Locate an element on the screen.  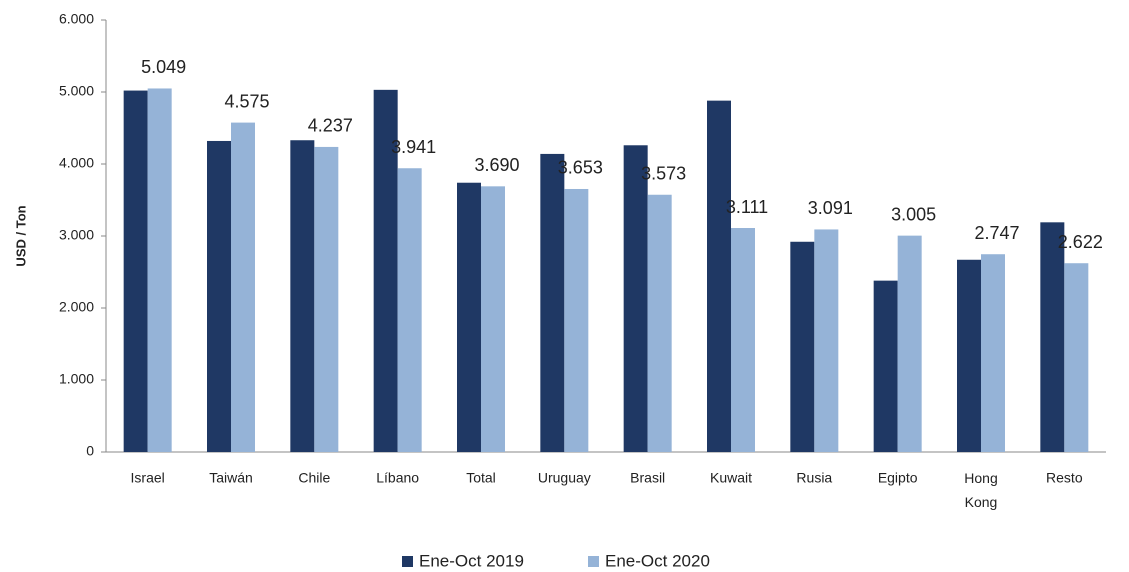
x-tick-label: Brasil is located at coordinates (647, 478).